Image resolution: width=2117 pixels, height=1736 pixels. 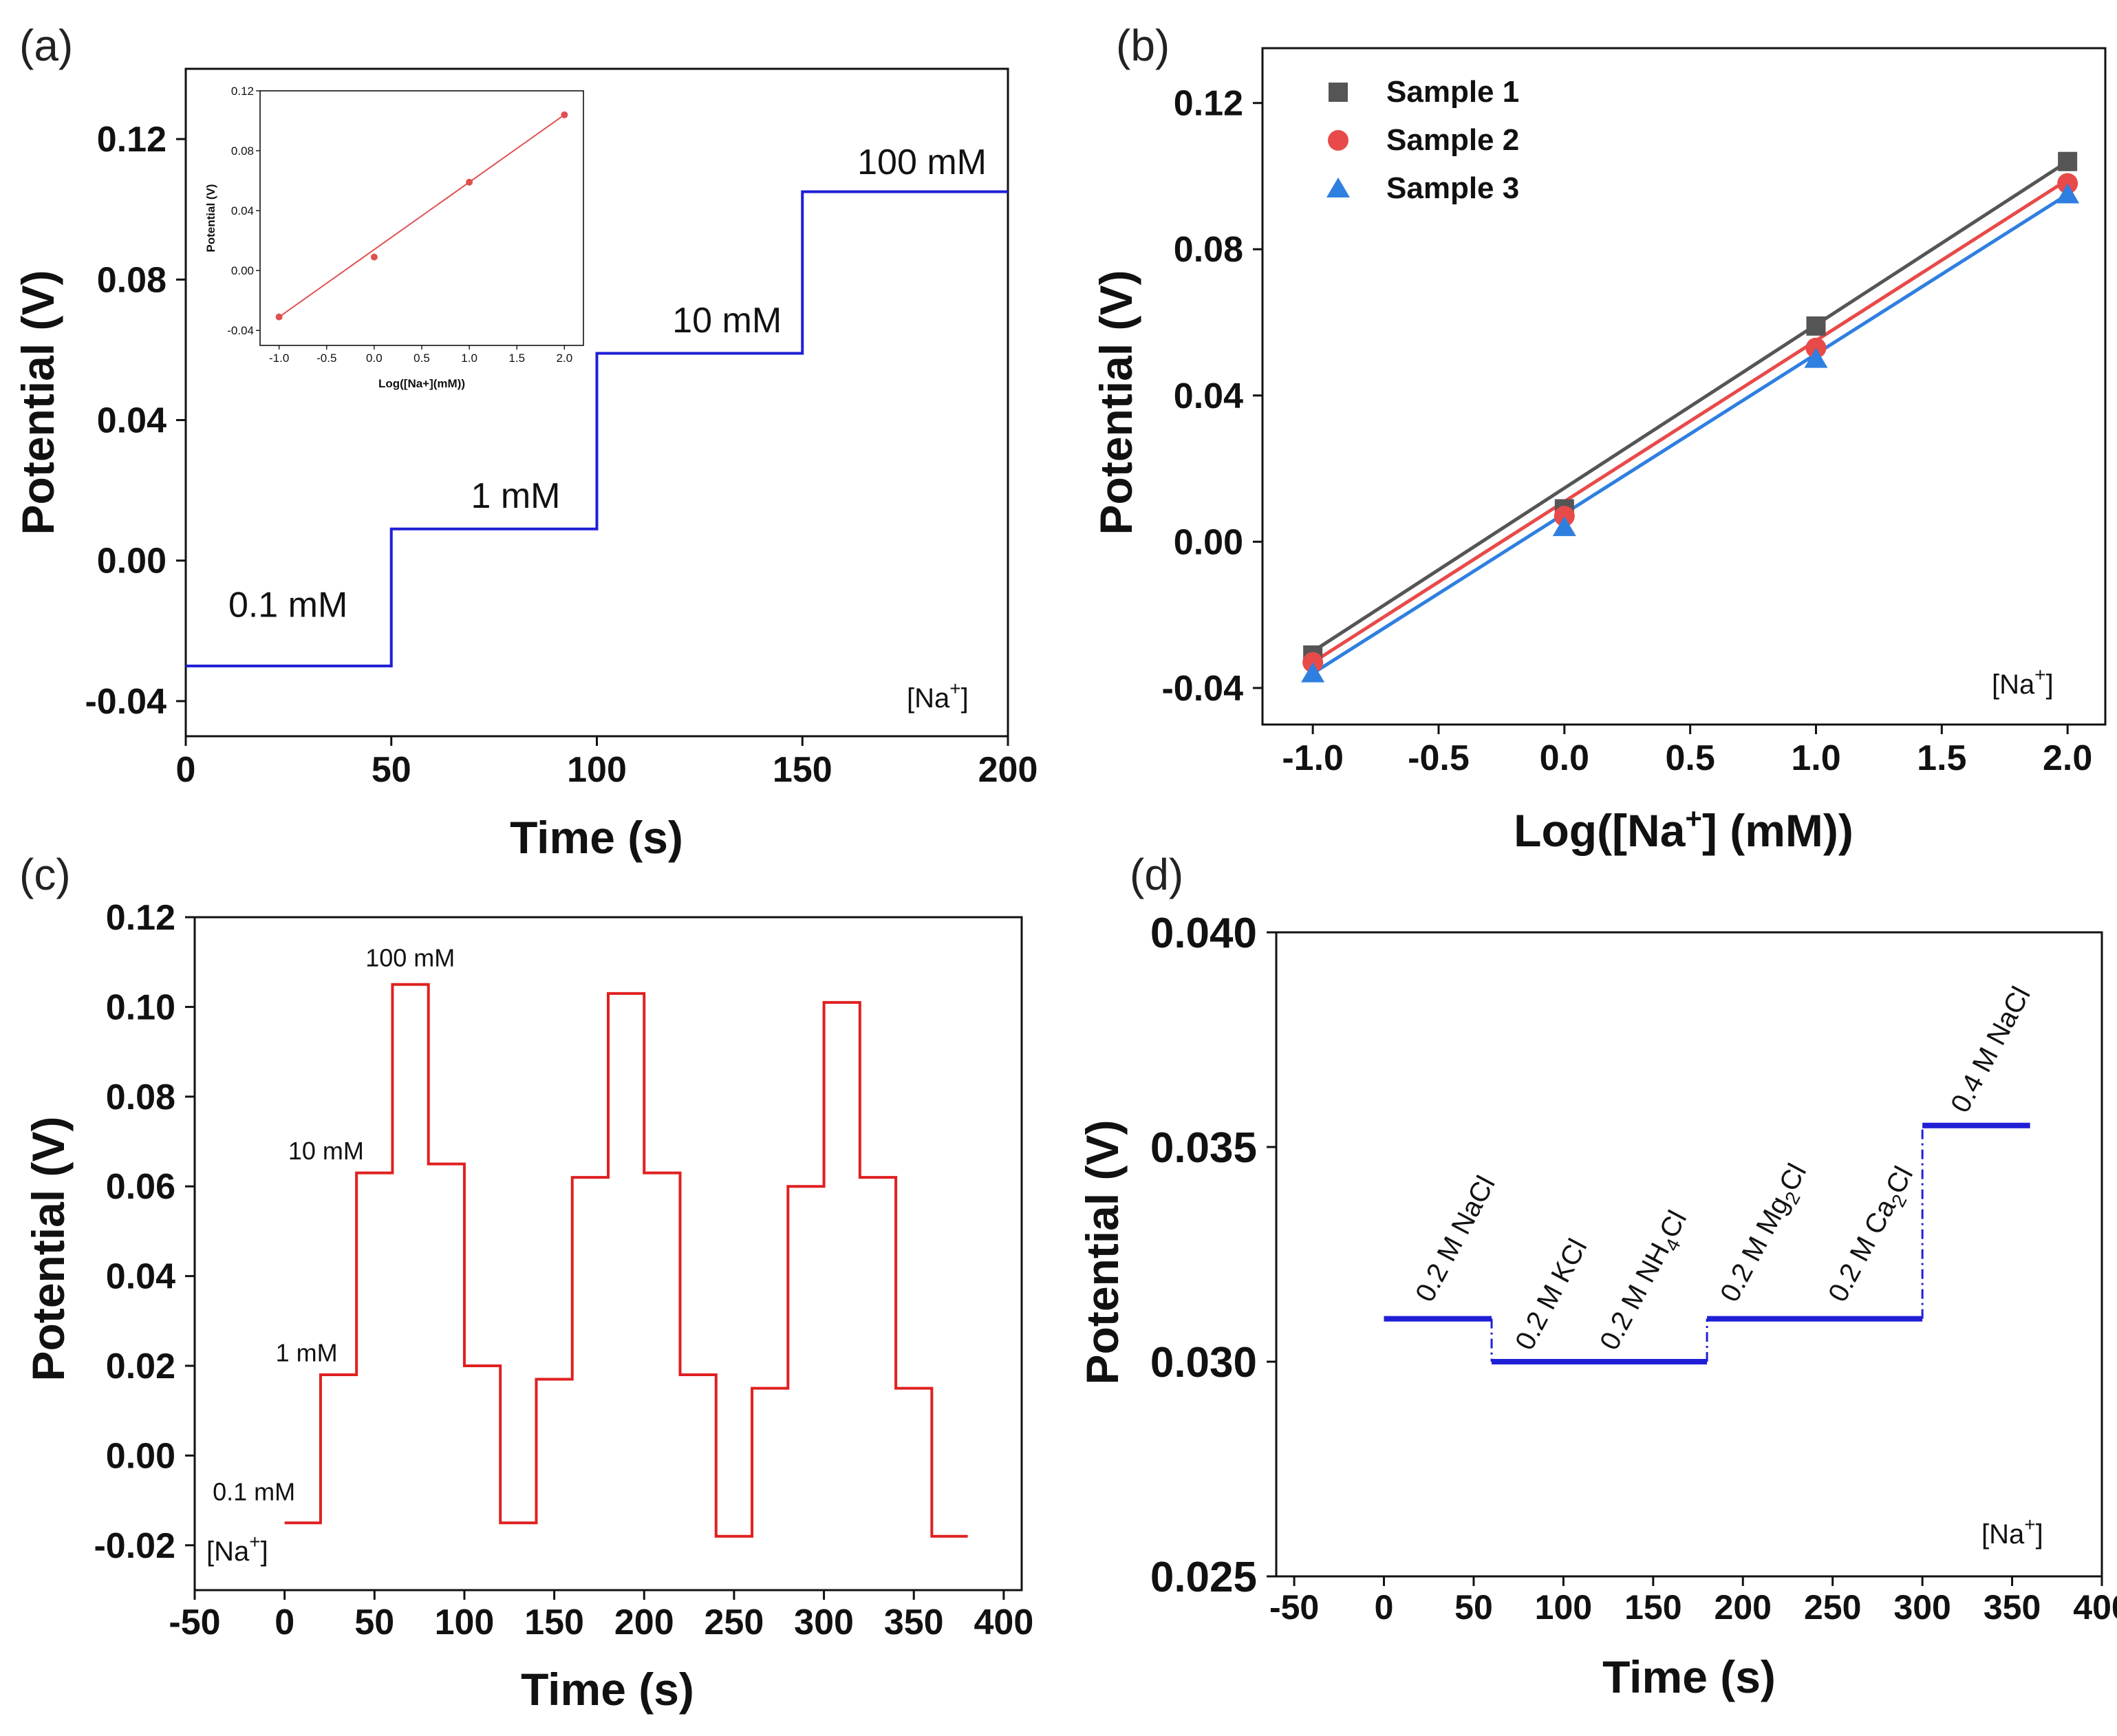 I want to click on panel-b-ticks, so click(x=1661, y=418).